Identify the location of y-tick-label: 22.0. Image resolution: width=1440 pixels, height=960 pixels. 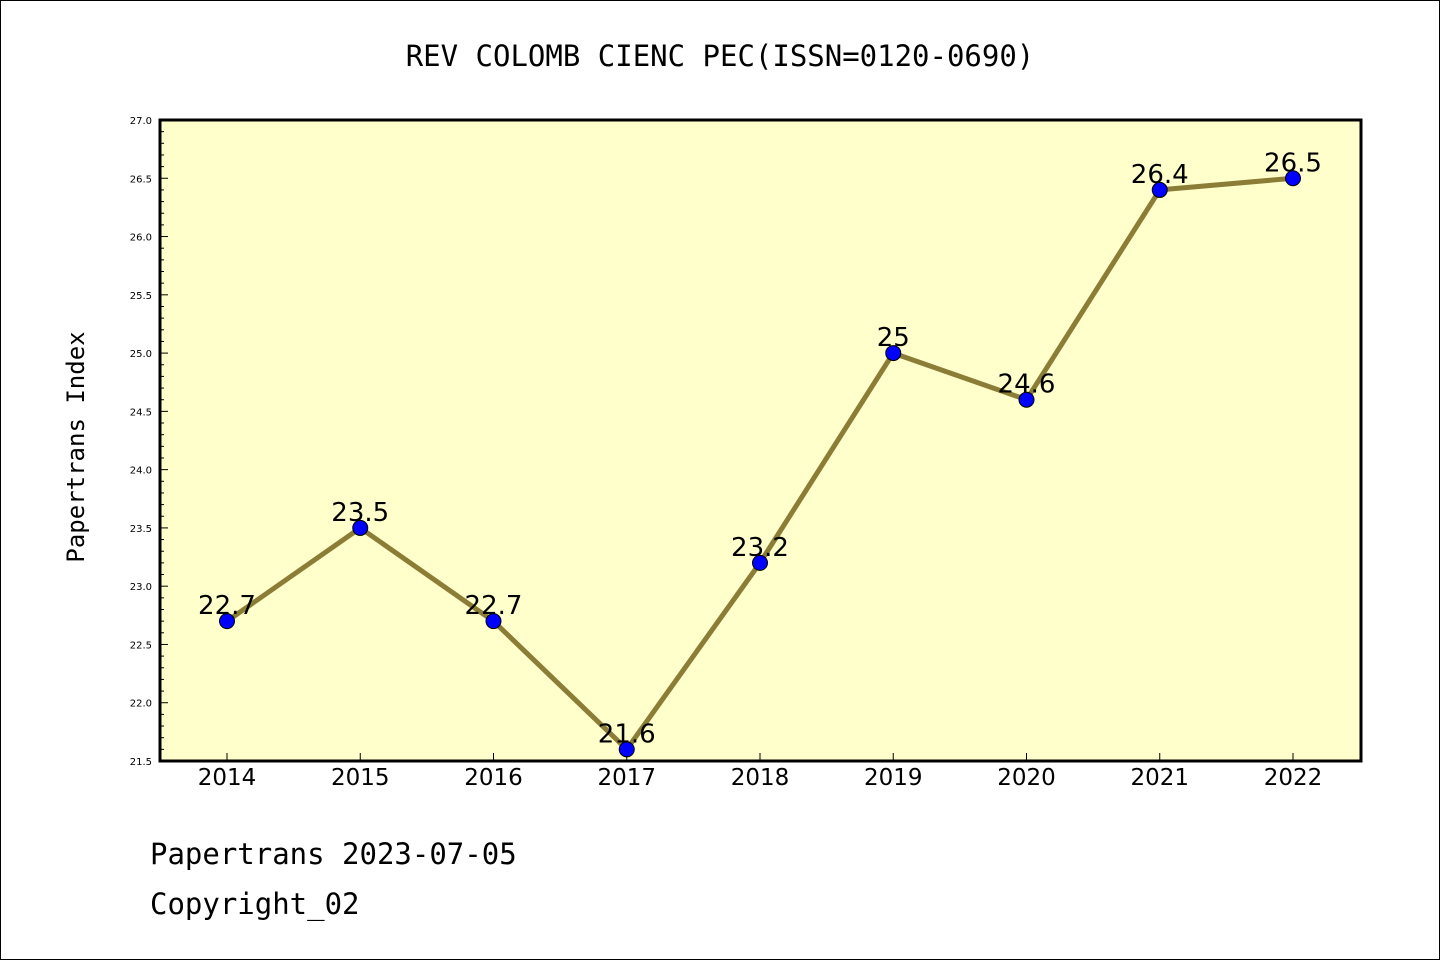
(141, 704).